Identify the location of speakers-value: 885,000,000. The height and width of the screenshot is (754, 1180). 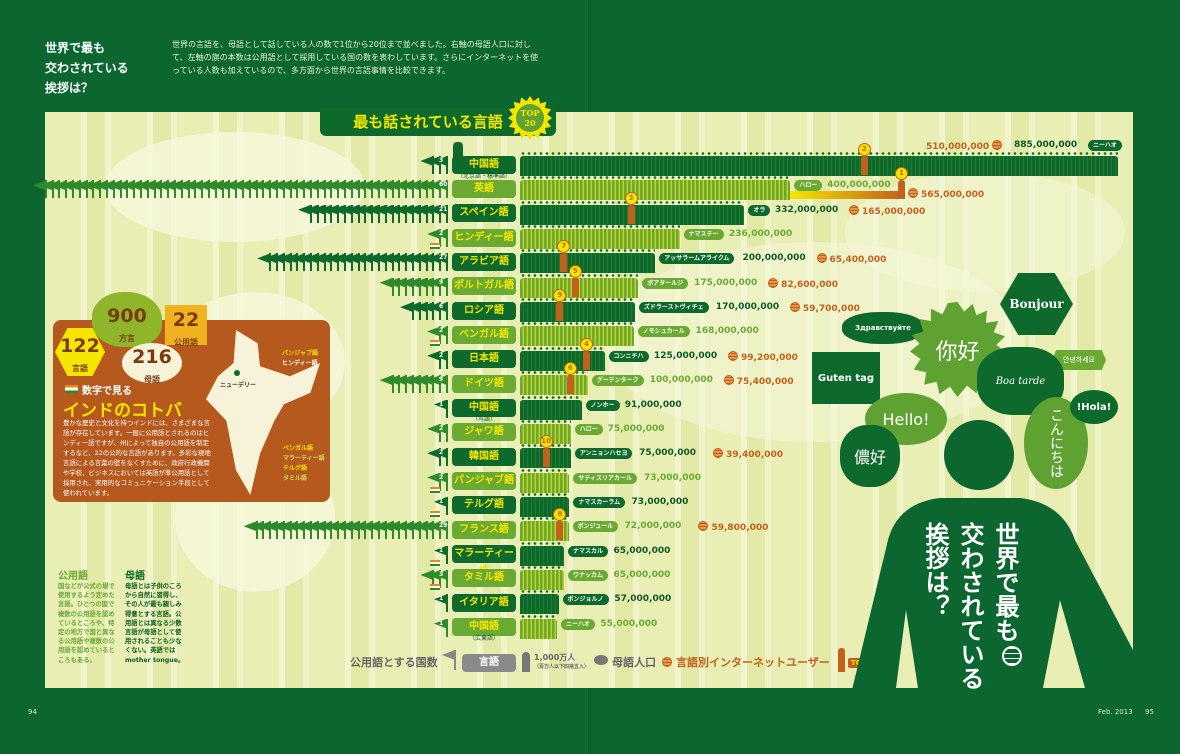
(1046, 145).